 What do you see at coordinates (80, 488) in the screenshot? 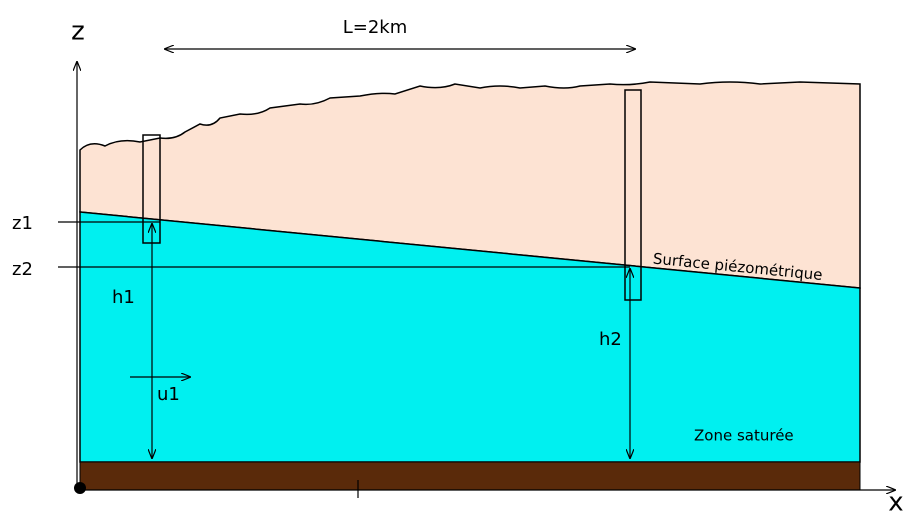
I see `origin` at bounding box center [80, 488].